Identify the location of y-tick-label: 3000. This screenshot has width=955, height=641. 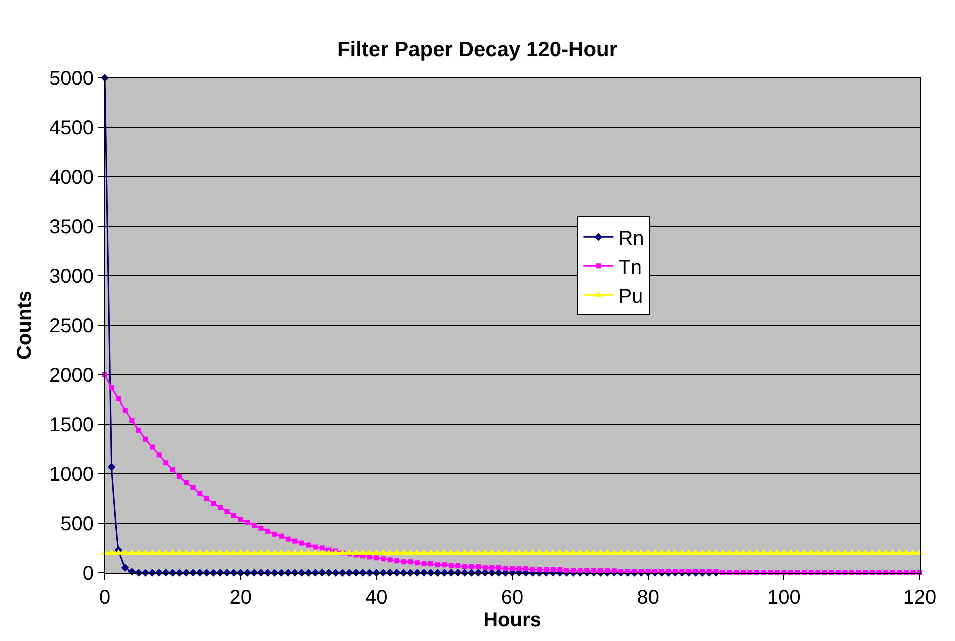
(72, 277).